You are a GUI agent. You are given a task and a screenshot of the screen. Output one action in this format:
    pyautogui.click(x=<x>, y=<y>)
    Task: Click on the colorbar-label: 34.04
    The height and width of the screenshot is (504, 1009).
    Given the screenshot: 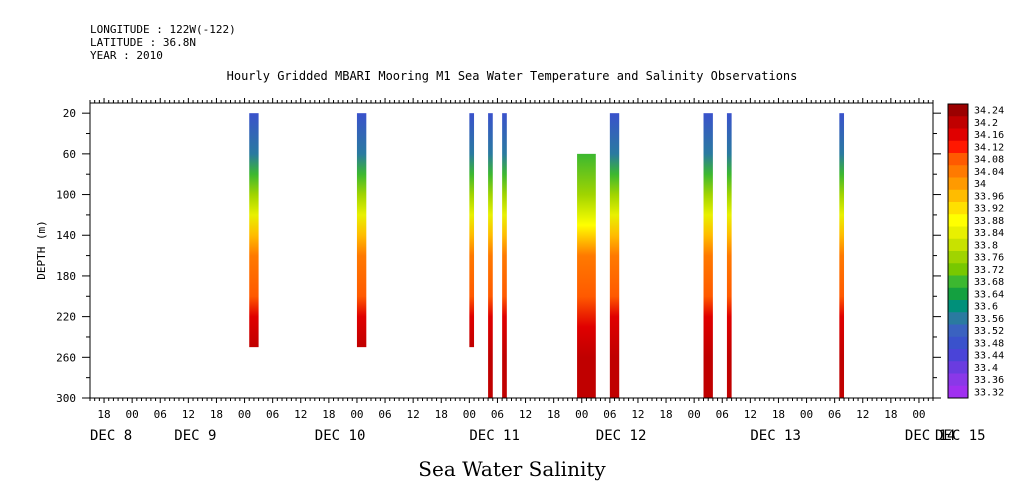 What is the action you would take?
    pyautogui.click(x=989, y=172)
    